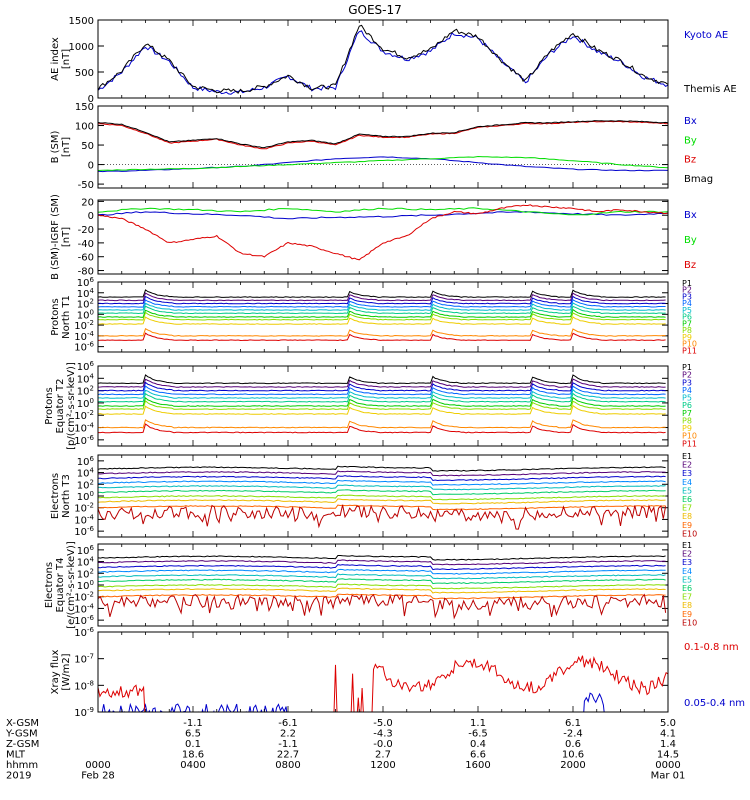 This screenshot has width=750, height=800. Describe the element at coordinates (687, 516) in the screenshot. I see `legend-entry: E8` at that location.